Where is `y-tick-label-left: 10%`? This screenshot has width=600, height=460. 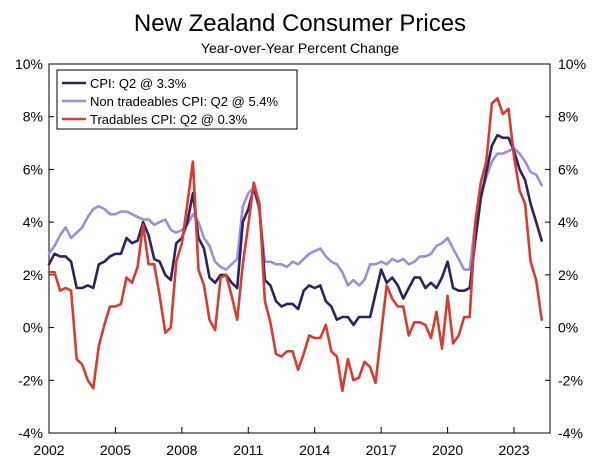 y-tick-label-left: 10% is located at coordinates (29, 64).